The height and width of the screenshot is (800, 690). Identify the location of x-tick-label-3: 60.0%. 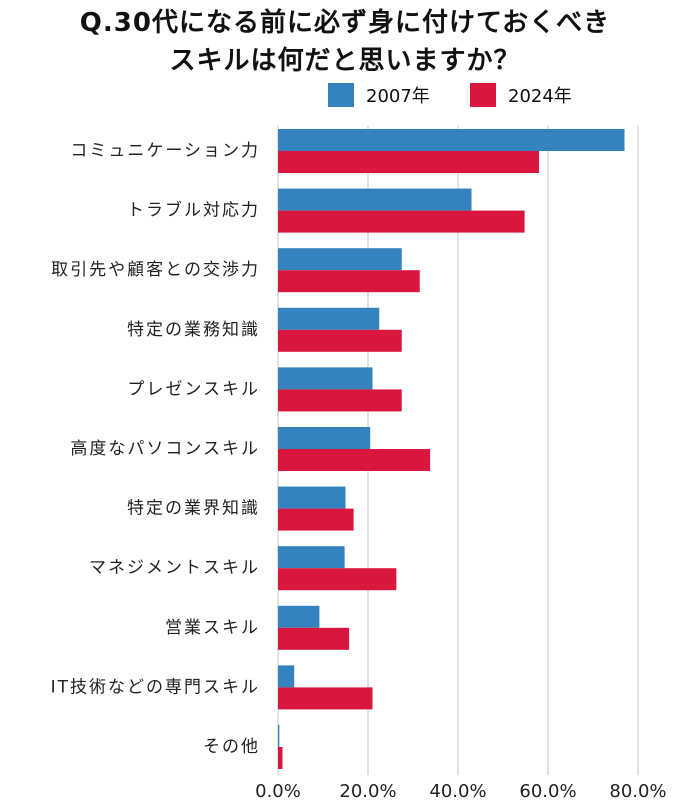
(547, 790).